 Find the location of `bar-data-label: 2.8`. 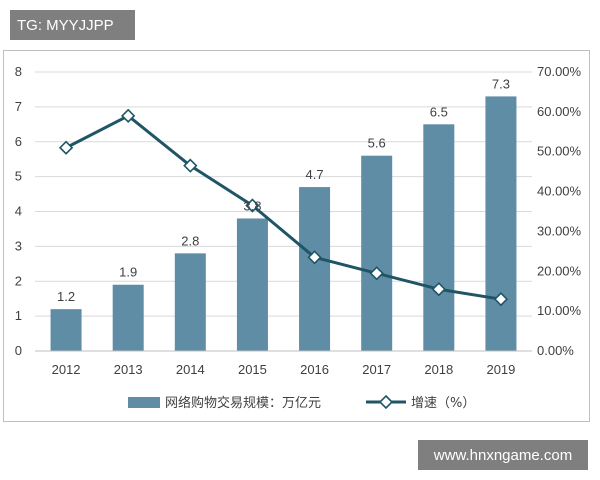

bar-data-label: 2.8 is located at coordinates (190, 240).